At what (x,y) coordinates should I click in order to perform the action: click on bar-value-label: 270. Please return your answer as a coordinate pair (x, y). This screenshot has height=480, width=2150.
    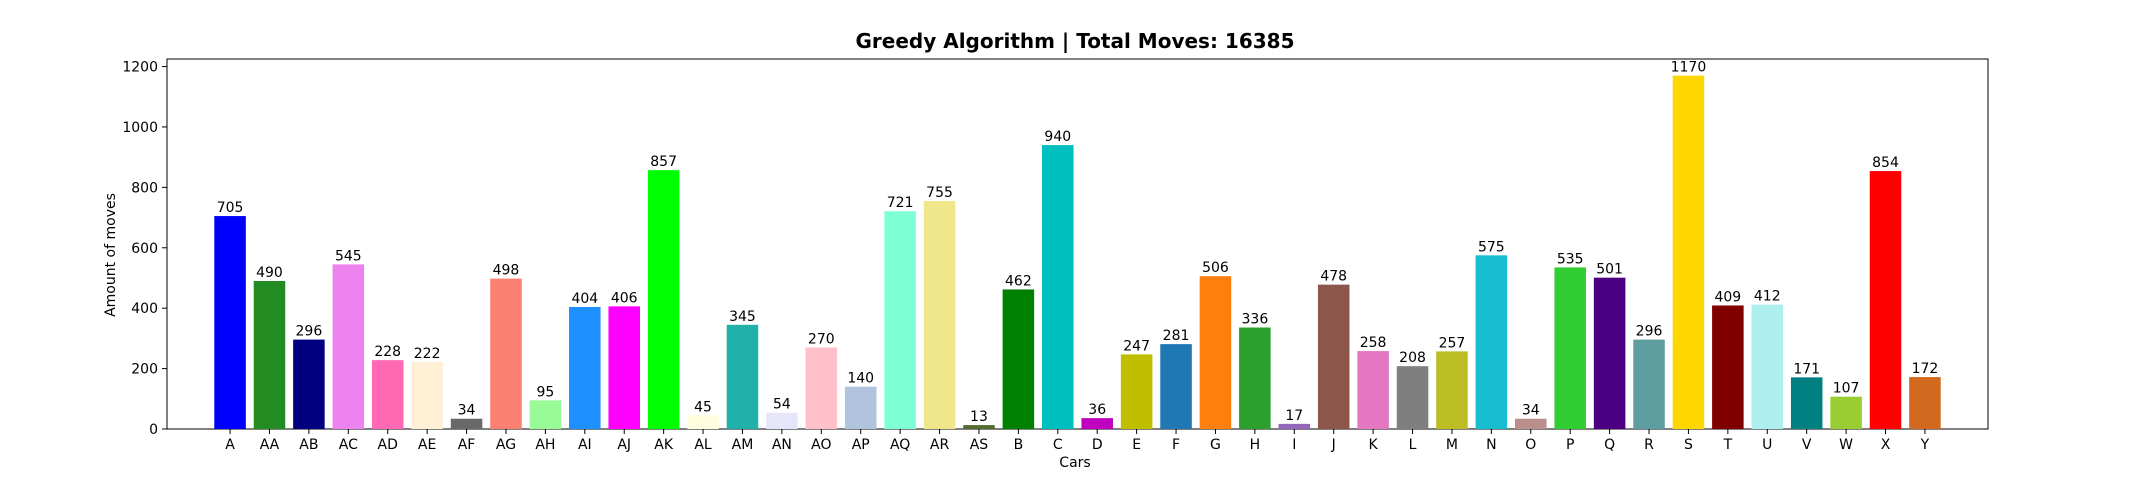
    Looking at the image, I should click on (821, 339).